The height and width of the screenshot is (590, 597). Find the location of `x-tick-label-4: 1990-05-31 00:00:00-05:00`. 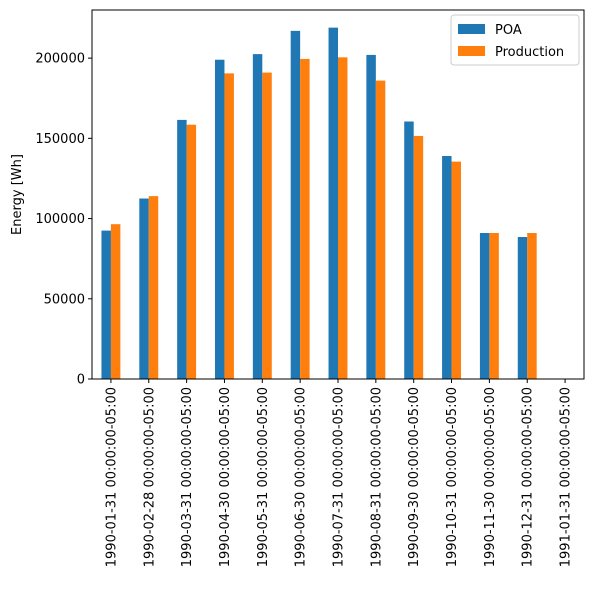

x-tick-label-4: 1990-05-31 00:00:00-05:00 is located at coordinates (263, 477).